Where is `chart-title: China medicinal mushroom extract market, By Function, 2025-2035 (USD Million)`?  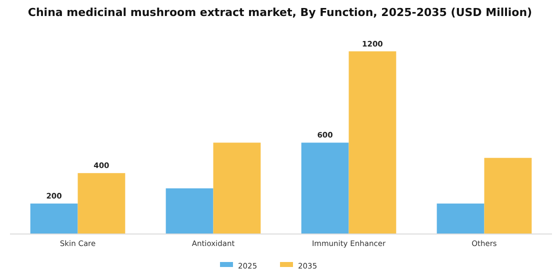
chart-title: China medicinal mushroom extract market, By Function, 2025-2035 (USD Million) is located at coordinates (280, 12).